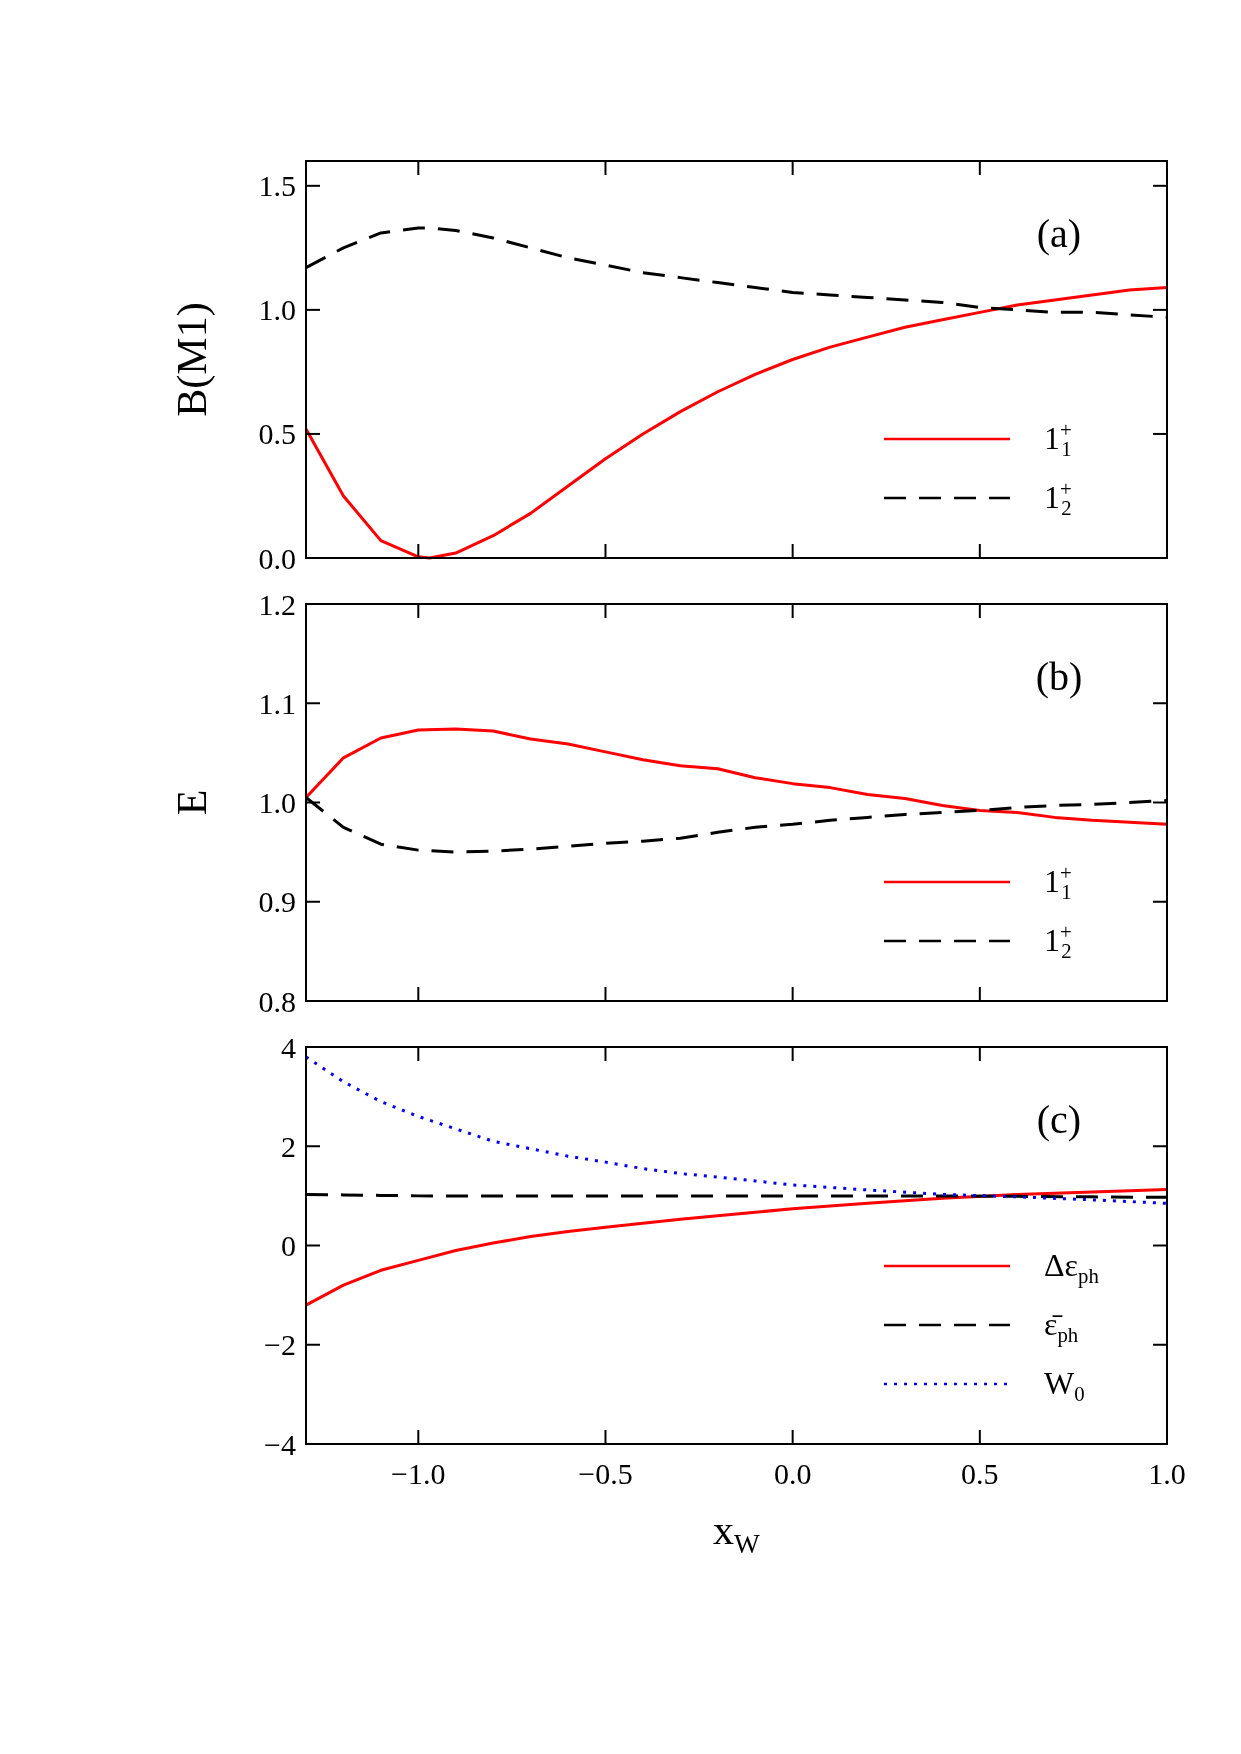  Describe the element at coordinates (192, 802) in the screenshot. I see `y-axis-title: E` at that location.